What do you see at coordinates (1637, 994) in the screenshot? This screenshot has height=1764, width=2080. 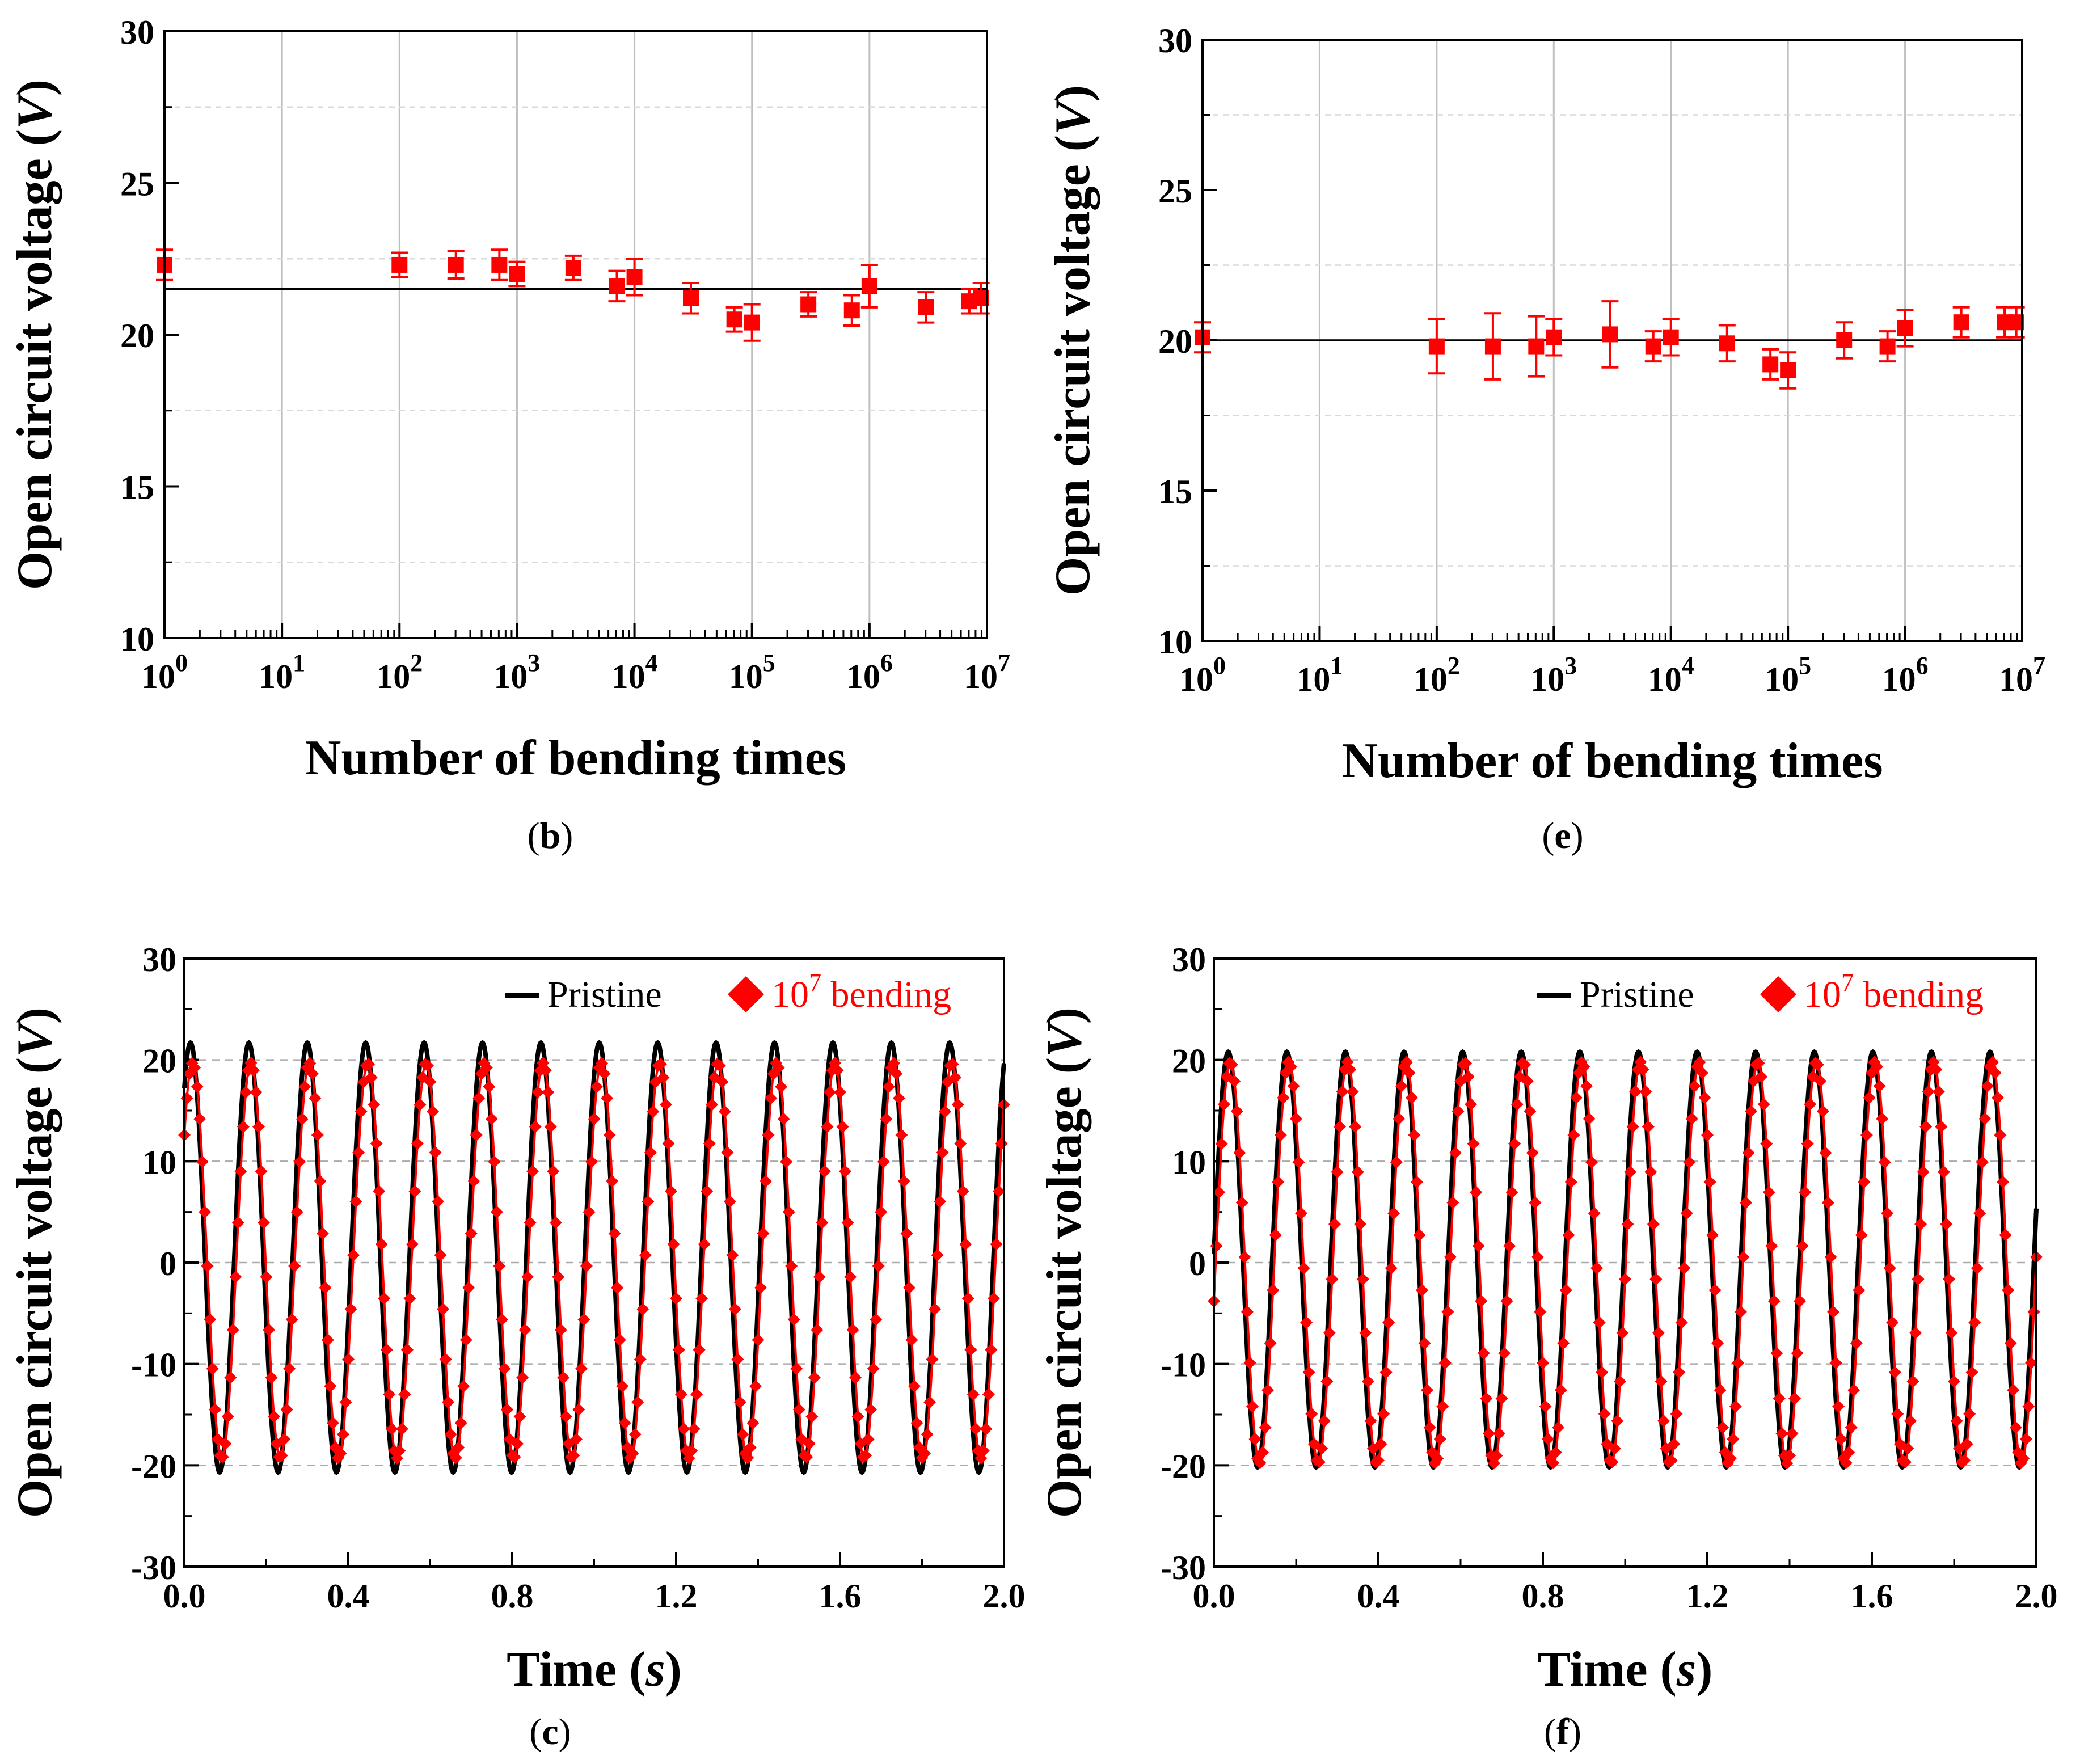 I see `legend-pristine-label: Pristine` at bounding box center [1637, 994].